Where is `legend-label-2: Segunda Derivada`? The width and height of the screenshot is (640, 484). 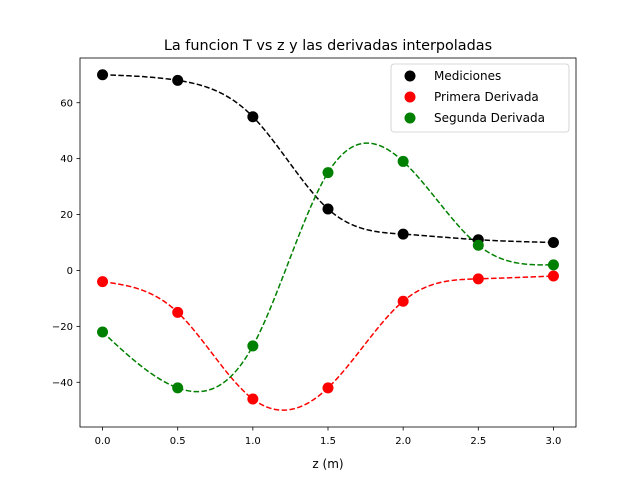
legend-label-2: Segunda Derivada is located at coordinates (489, 118).